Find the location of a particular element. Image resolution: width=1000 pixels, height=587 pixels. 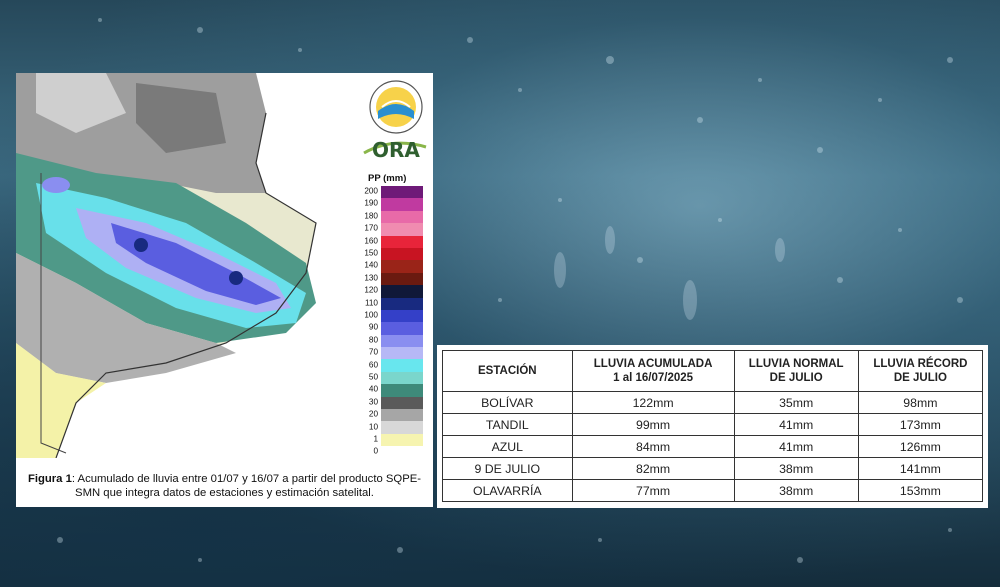

table-row: AZUL 84mm 41mm 126mm is located at coordinates (713, 446).